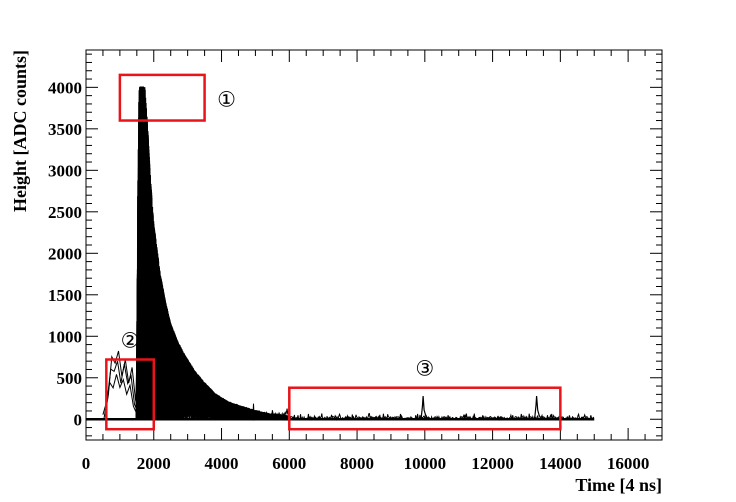 This screenshot has height=502, width=736. I want to click on main-pulse-core, so click(161, 253).